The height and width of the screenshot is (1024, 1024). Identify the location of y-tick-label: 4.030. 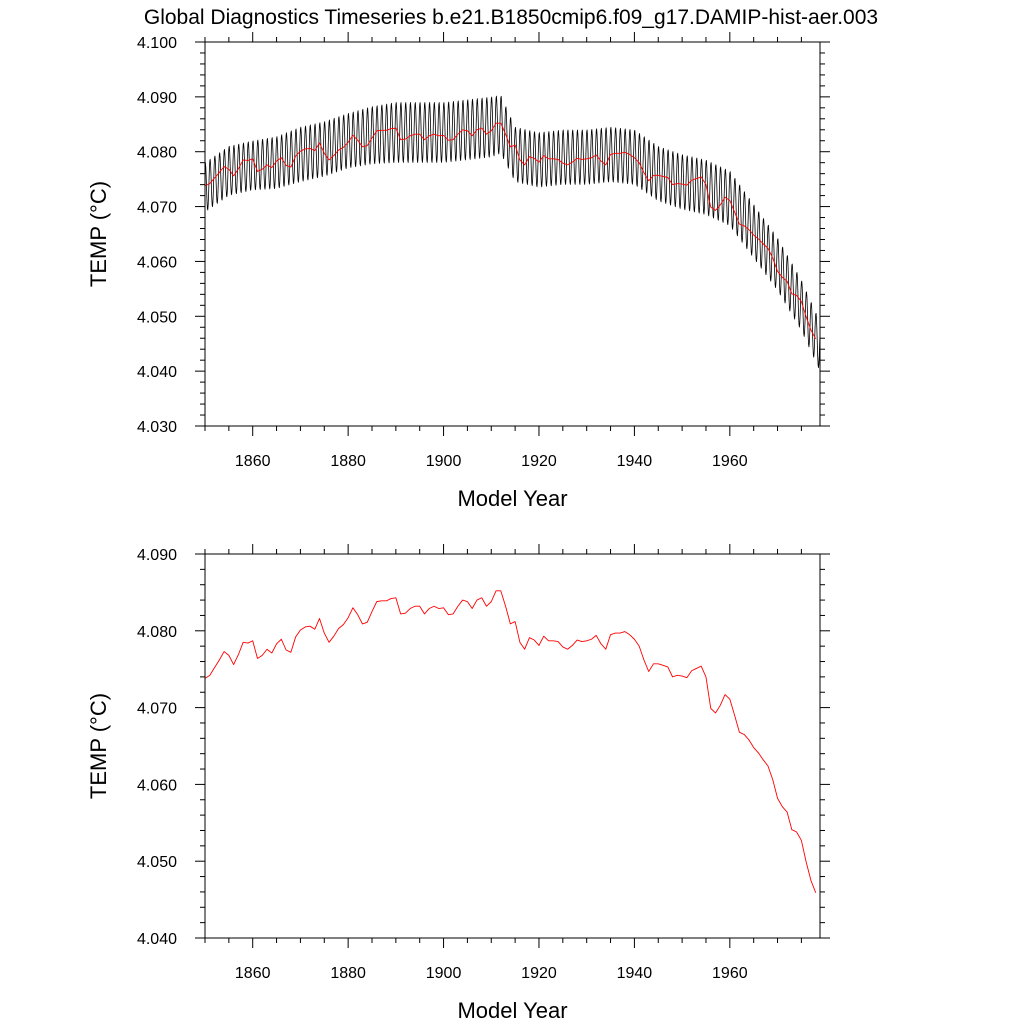
(157, 427).